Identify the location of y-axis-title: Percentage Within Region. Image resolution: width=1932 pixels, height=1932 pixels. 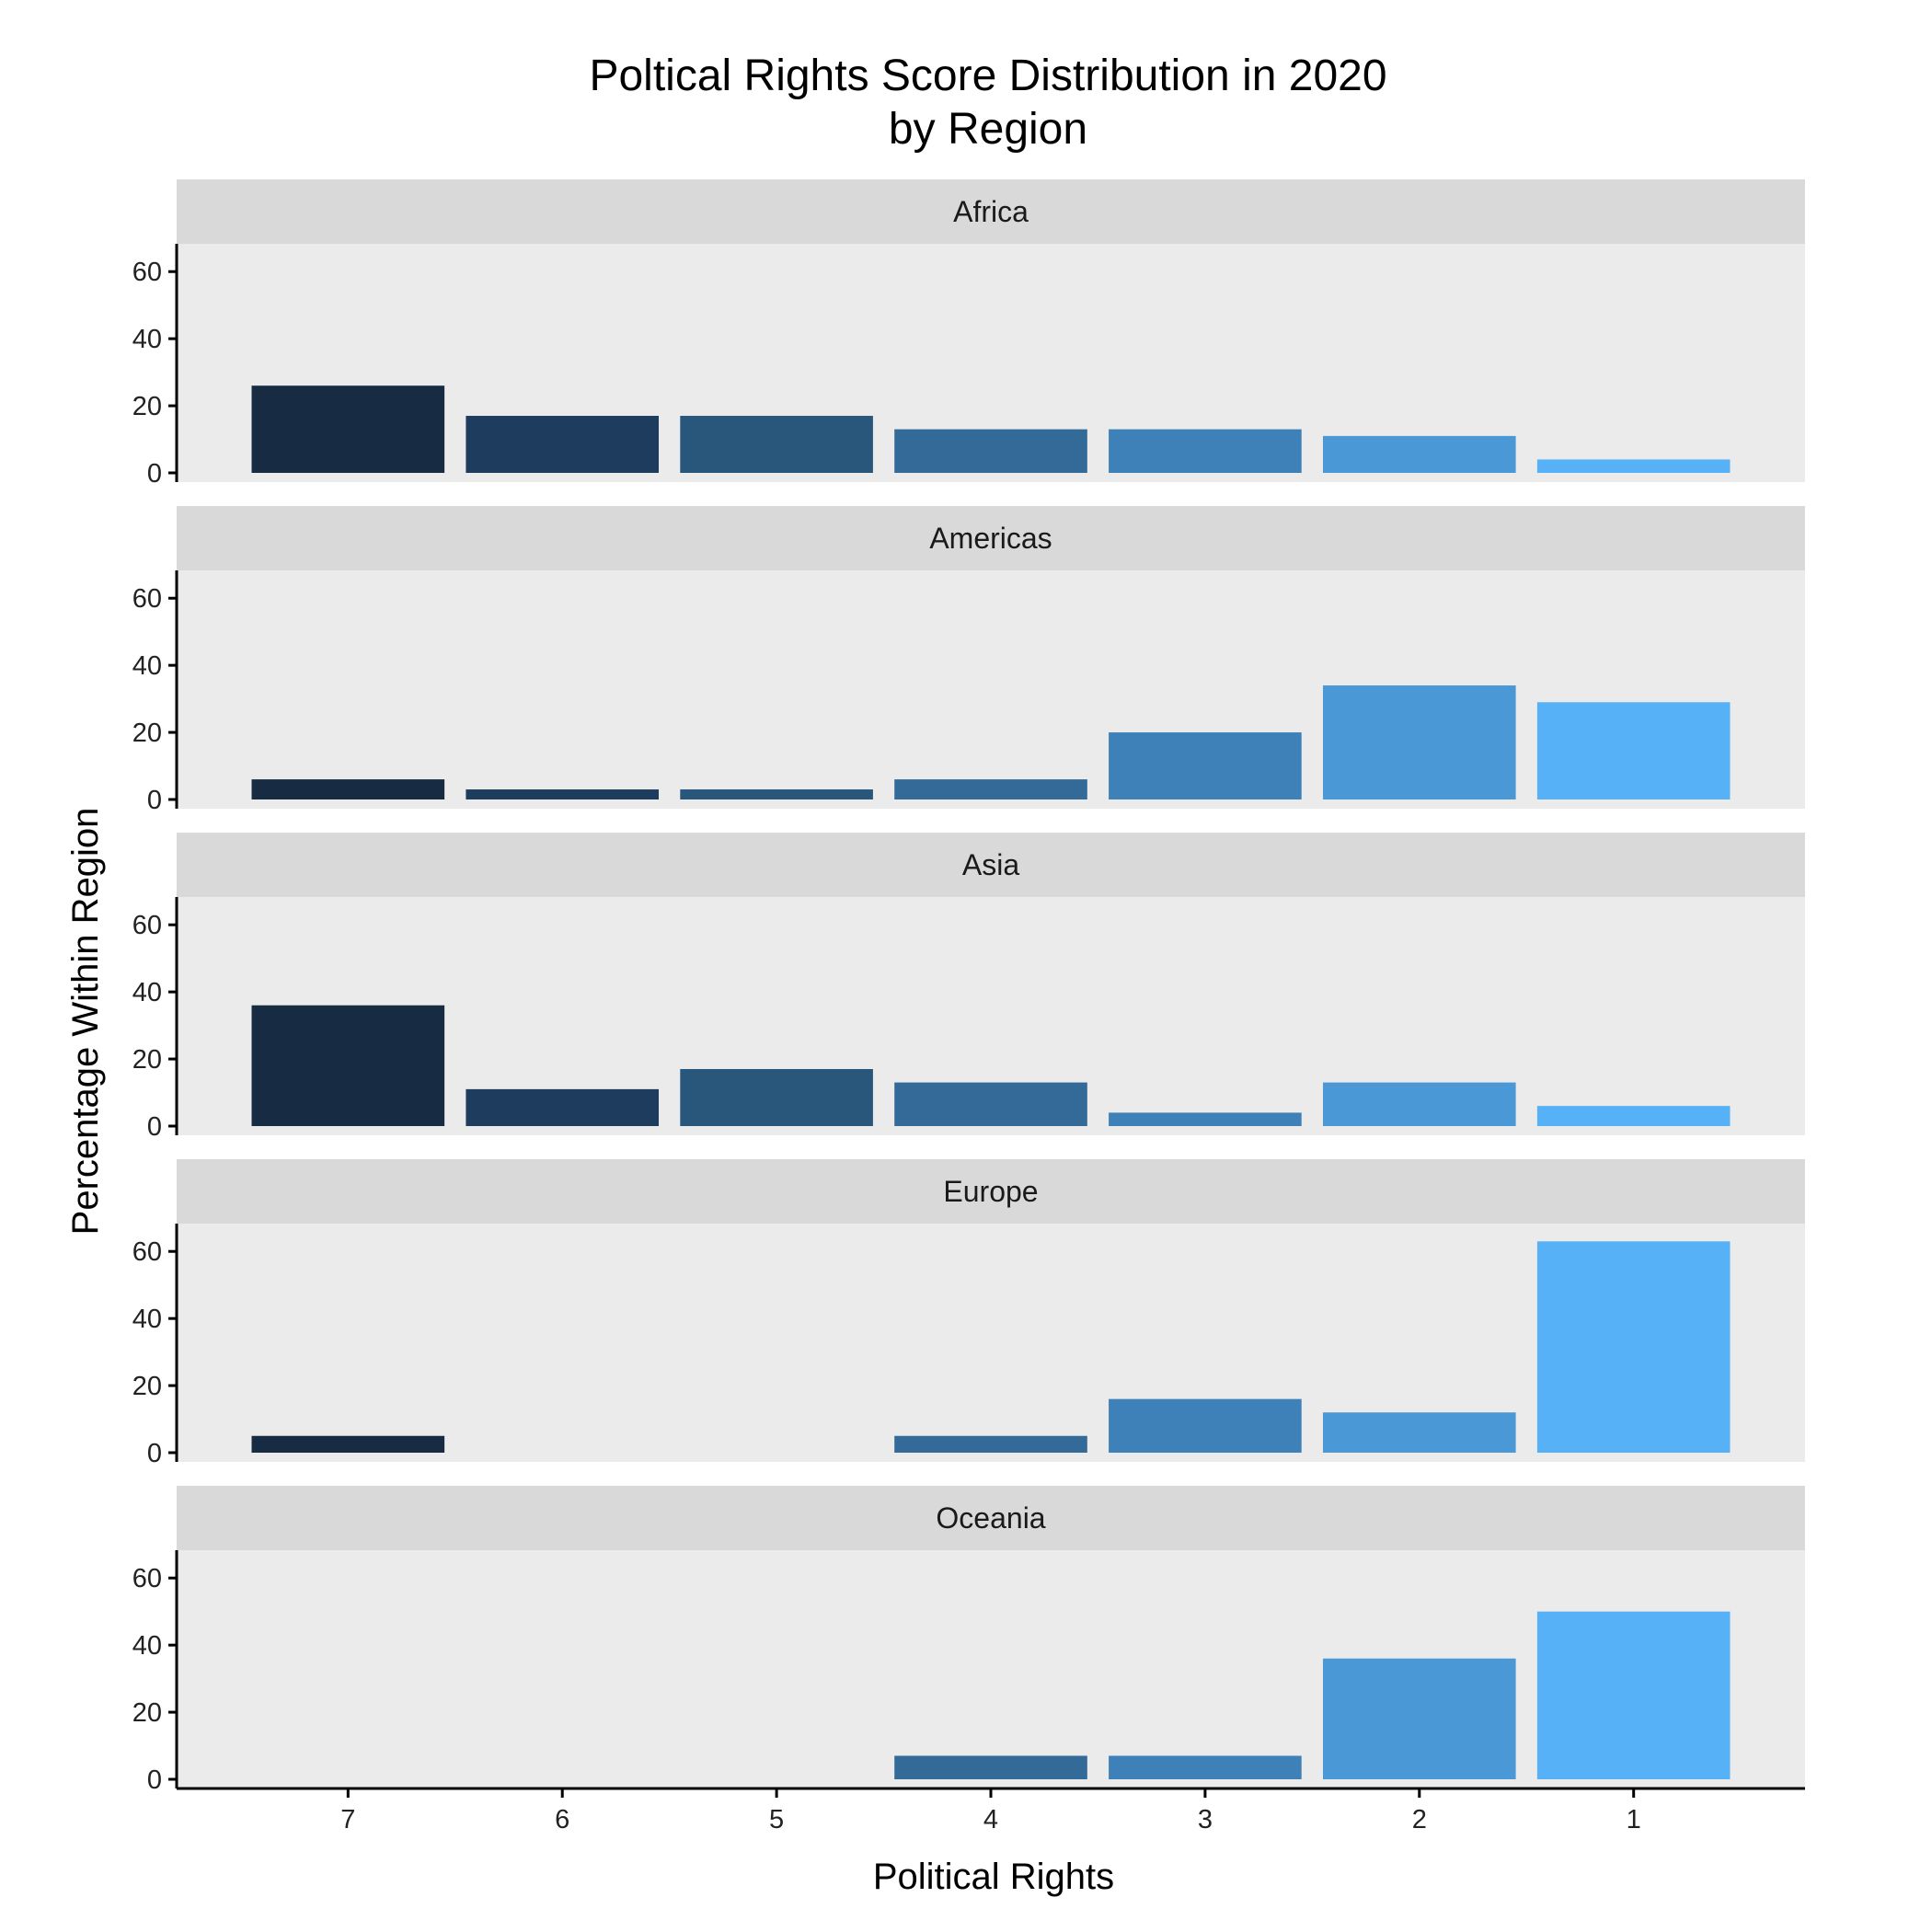
(85, 1022).